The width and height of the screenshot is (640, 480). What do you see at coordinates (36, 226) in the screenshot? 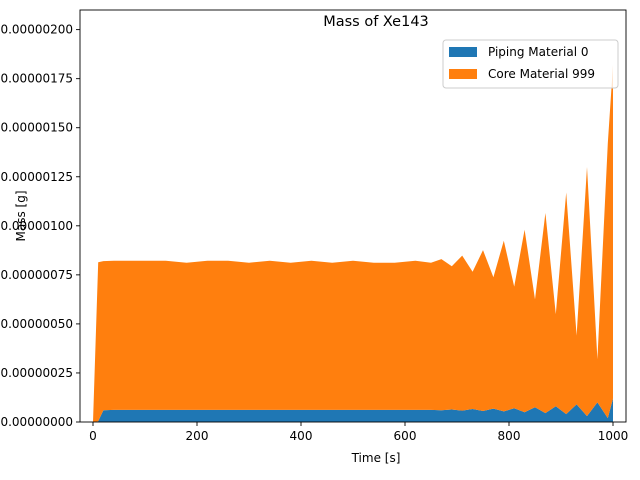
I see `y-tick-label: 0.00000100` at bounding box center [36, 226].